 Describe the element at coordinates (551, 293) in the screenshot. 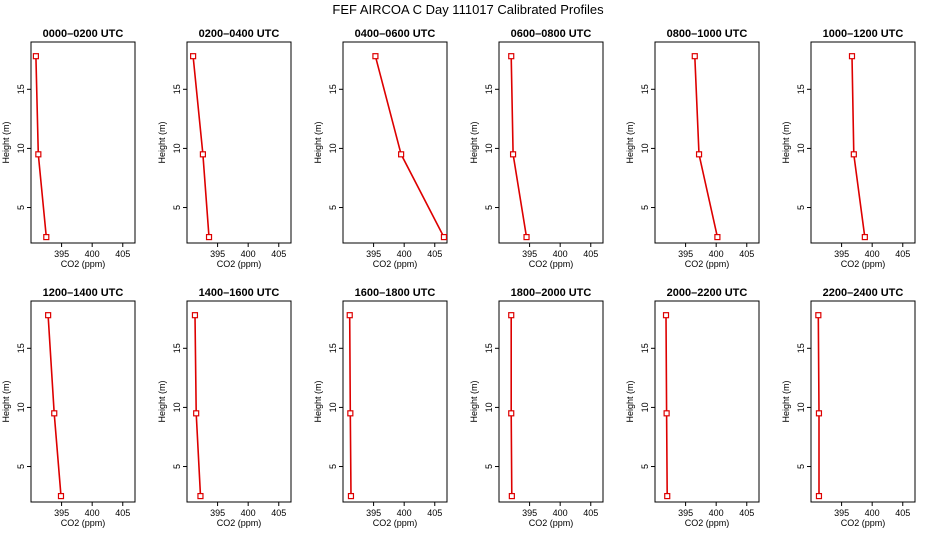

I see `panel-title: 1800–2000 UTC` at that location.